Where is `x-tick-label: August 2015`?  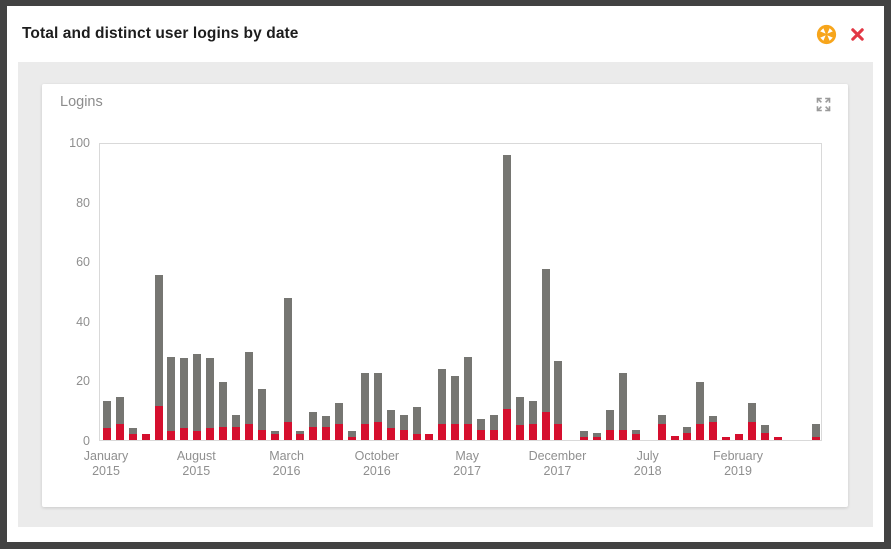 x-tick-label: August 2015 is located at coordinates (196, 463).